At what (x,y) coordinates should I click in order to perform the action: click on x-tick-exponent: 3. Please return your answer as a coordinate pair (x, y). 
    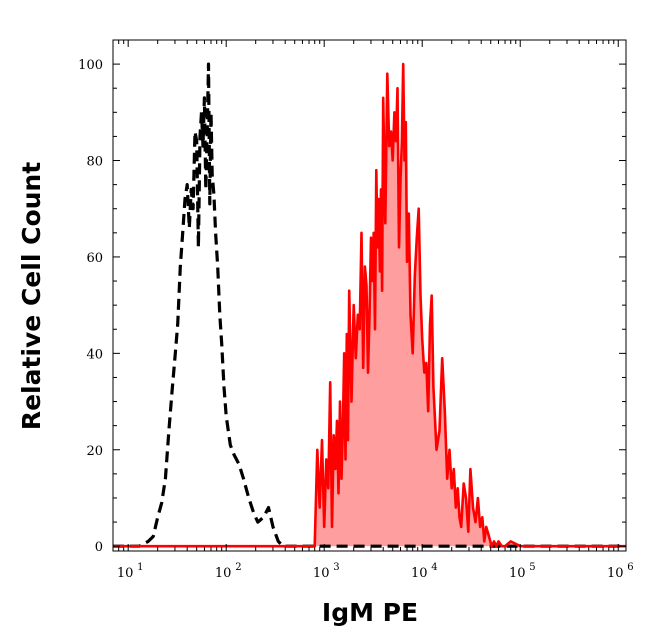
    Looking at the image, I should click on (336, 567).